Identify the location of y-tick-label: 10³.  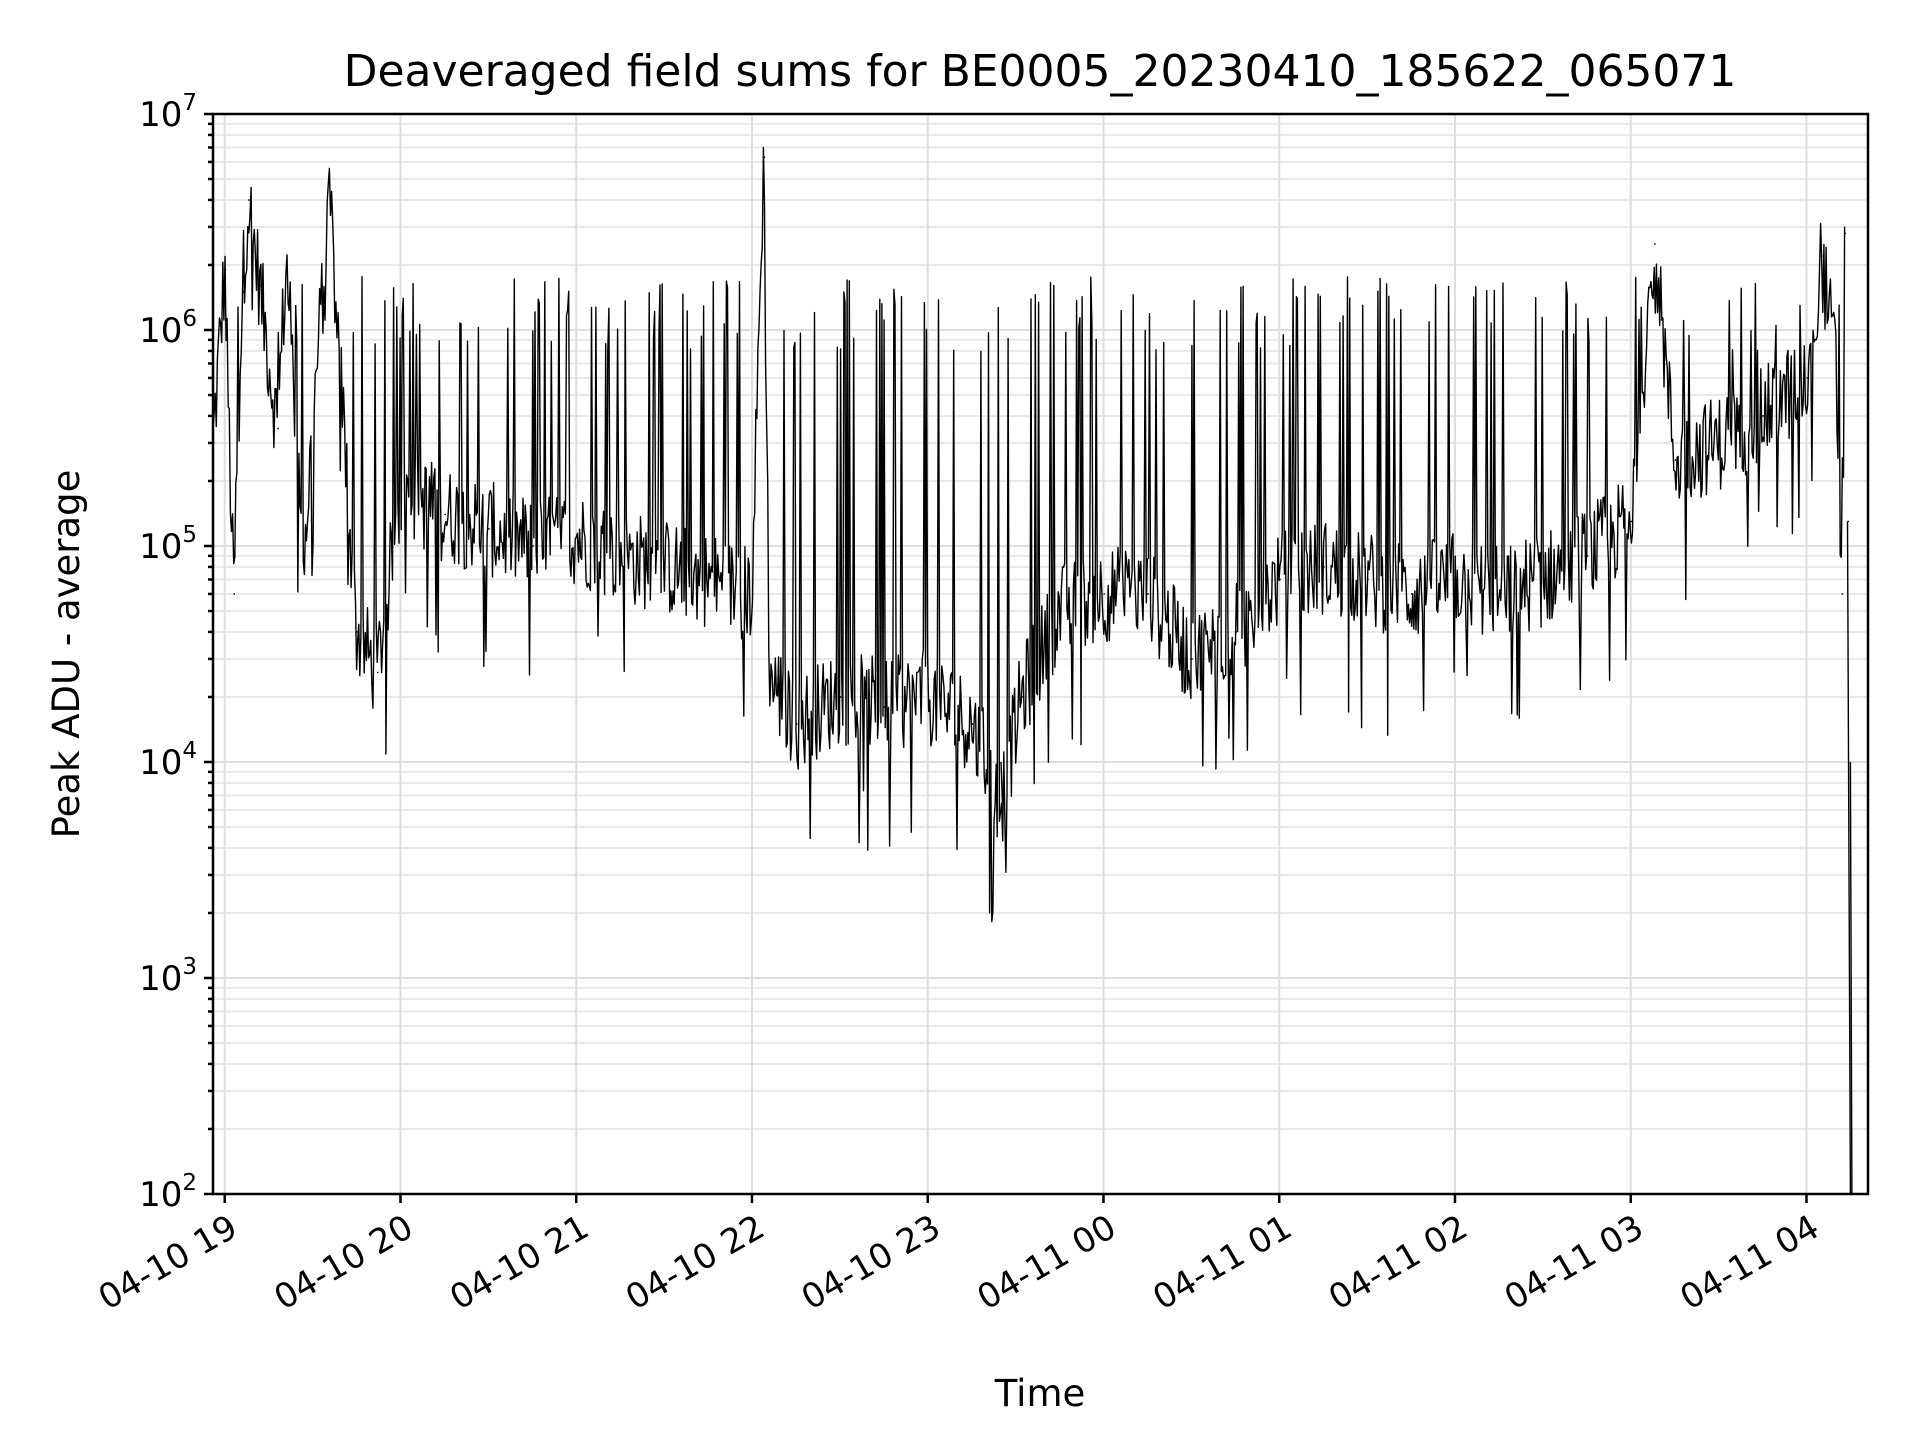
(168, 976).